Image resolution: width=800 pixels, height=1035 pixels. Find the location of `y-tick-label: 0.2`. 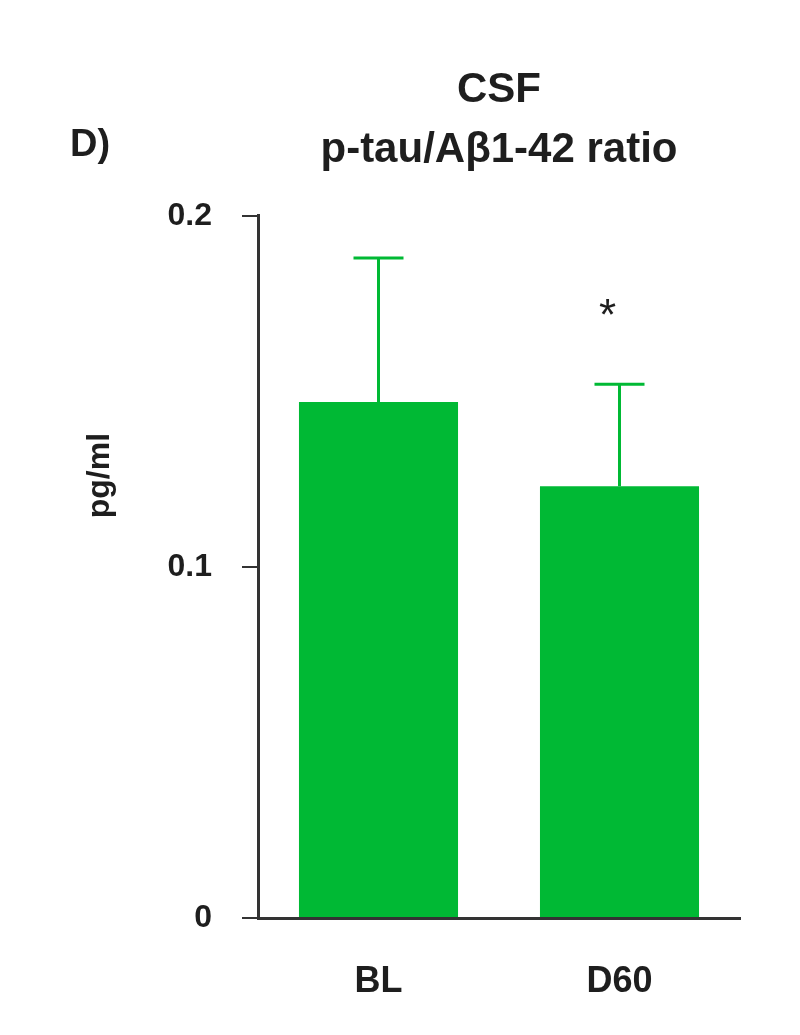

y-tick-label: 0.2 is located at coordinates (189, 213).